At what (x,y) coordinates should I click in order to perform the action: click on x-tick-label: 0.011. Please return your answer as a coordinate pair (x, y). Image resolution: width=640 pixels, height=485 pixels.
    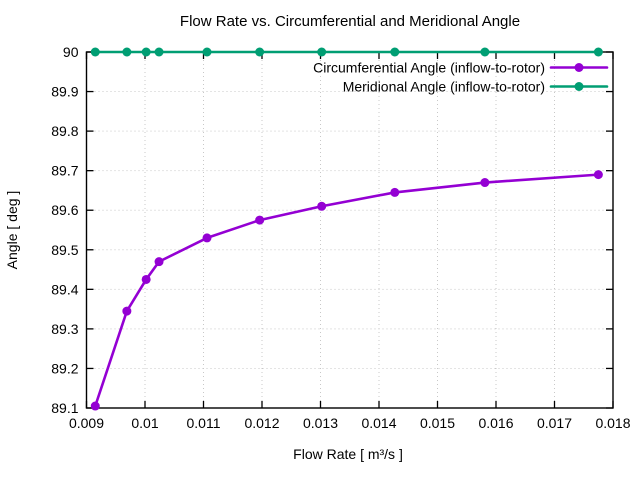
    Looking at the image, I should click on (204, 423).